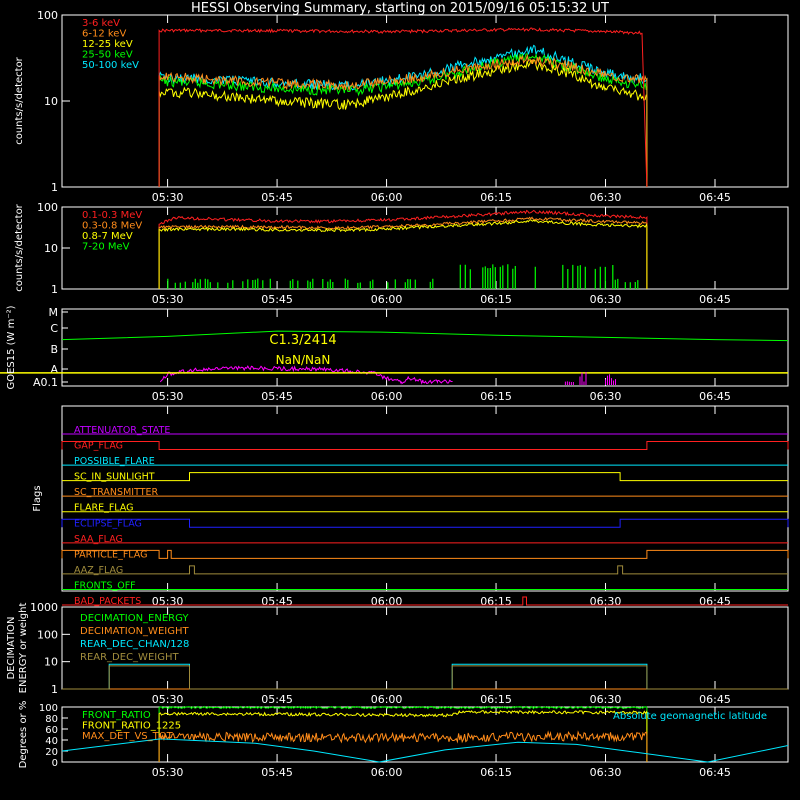  What do you see at coordinates (114, 461) in the screenshot?
I see `flag-label-possible-flare: POSSIBLE_FLARE` at bounding box center [114, 461].